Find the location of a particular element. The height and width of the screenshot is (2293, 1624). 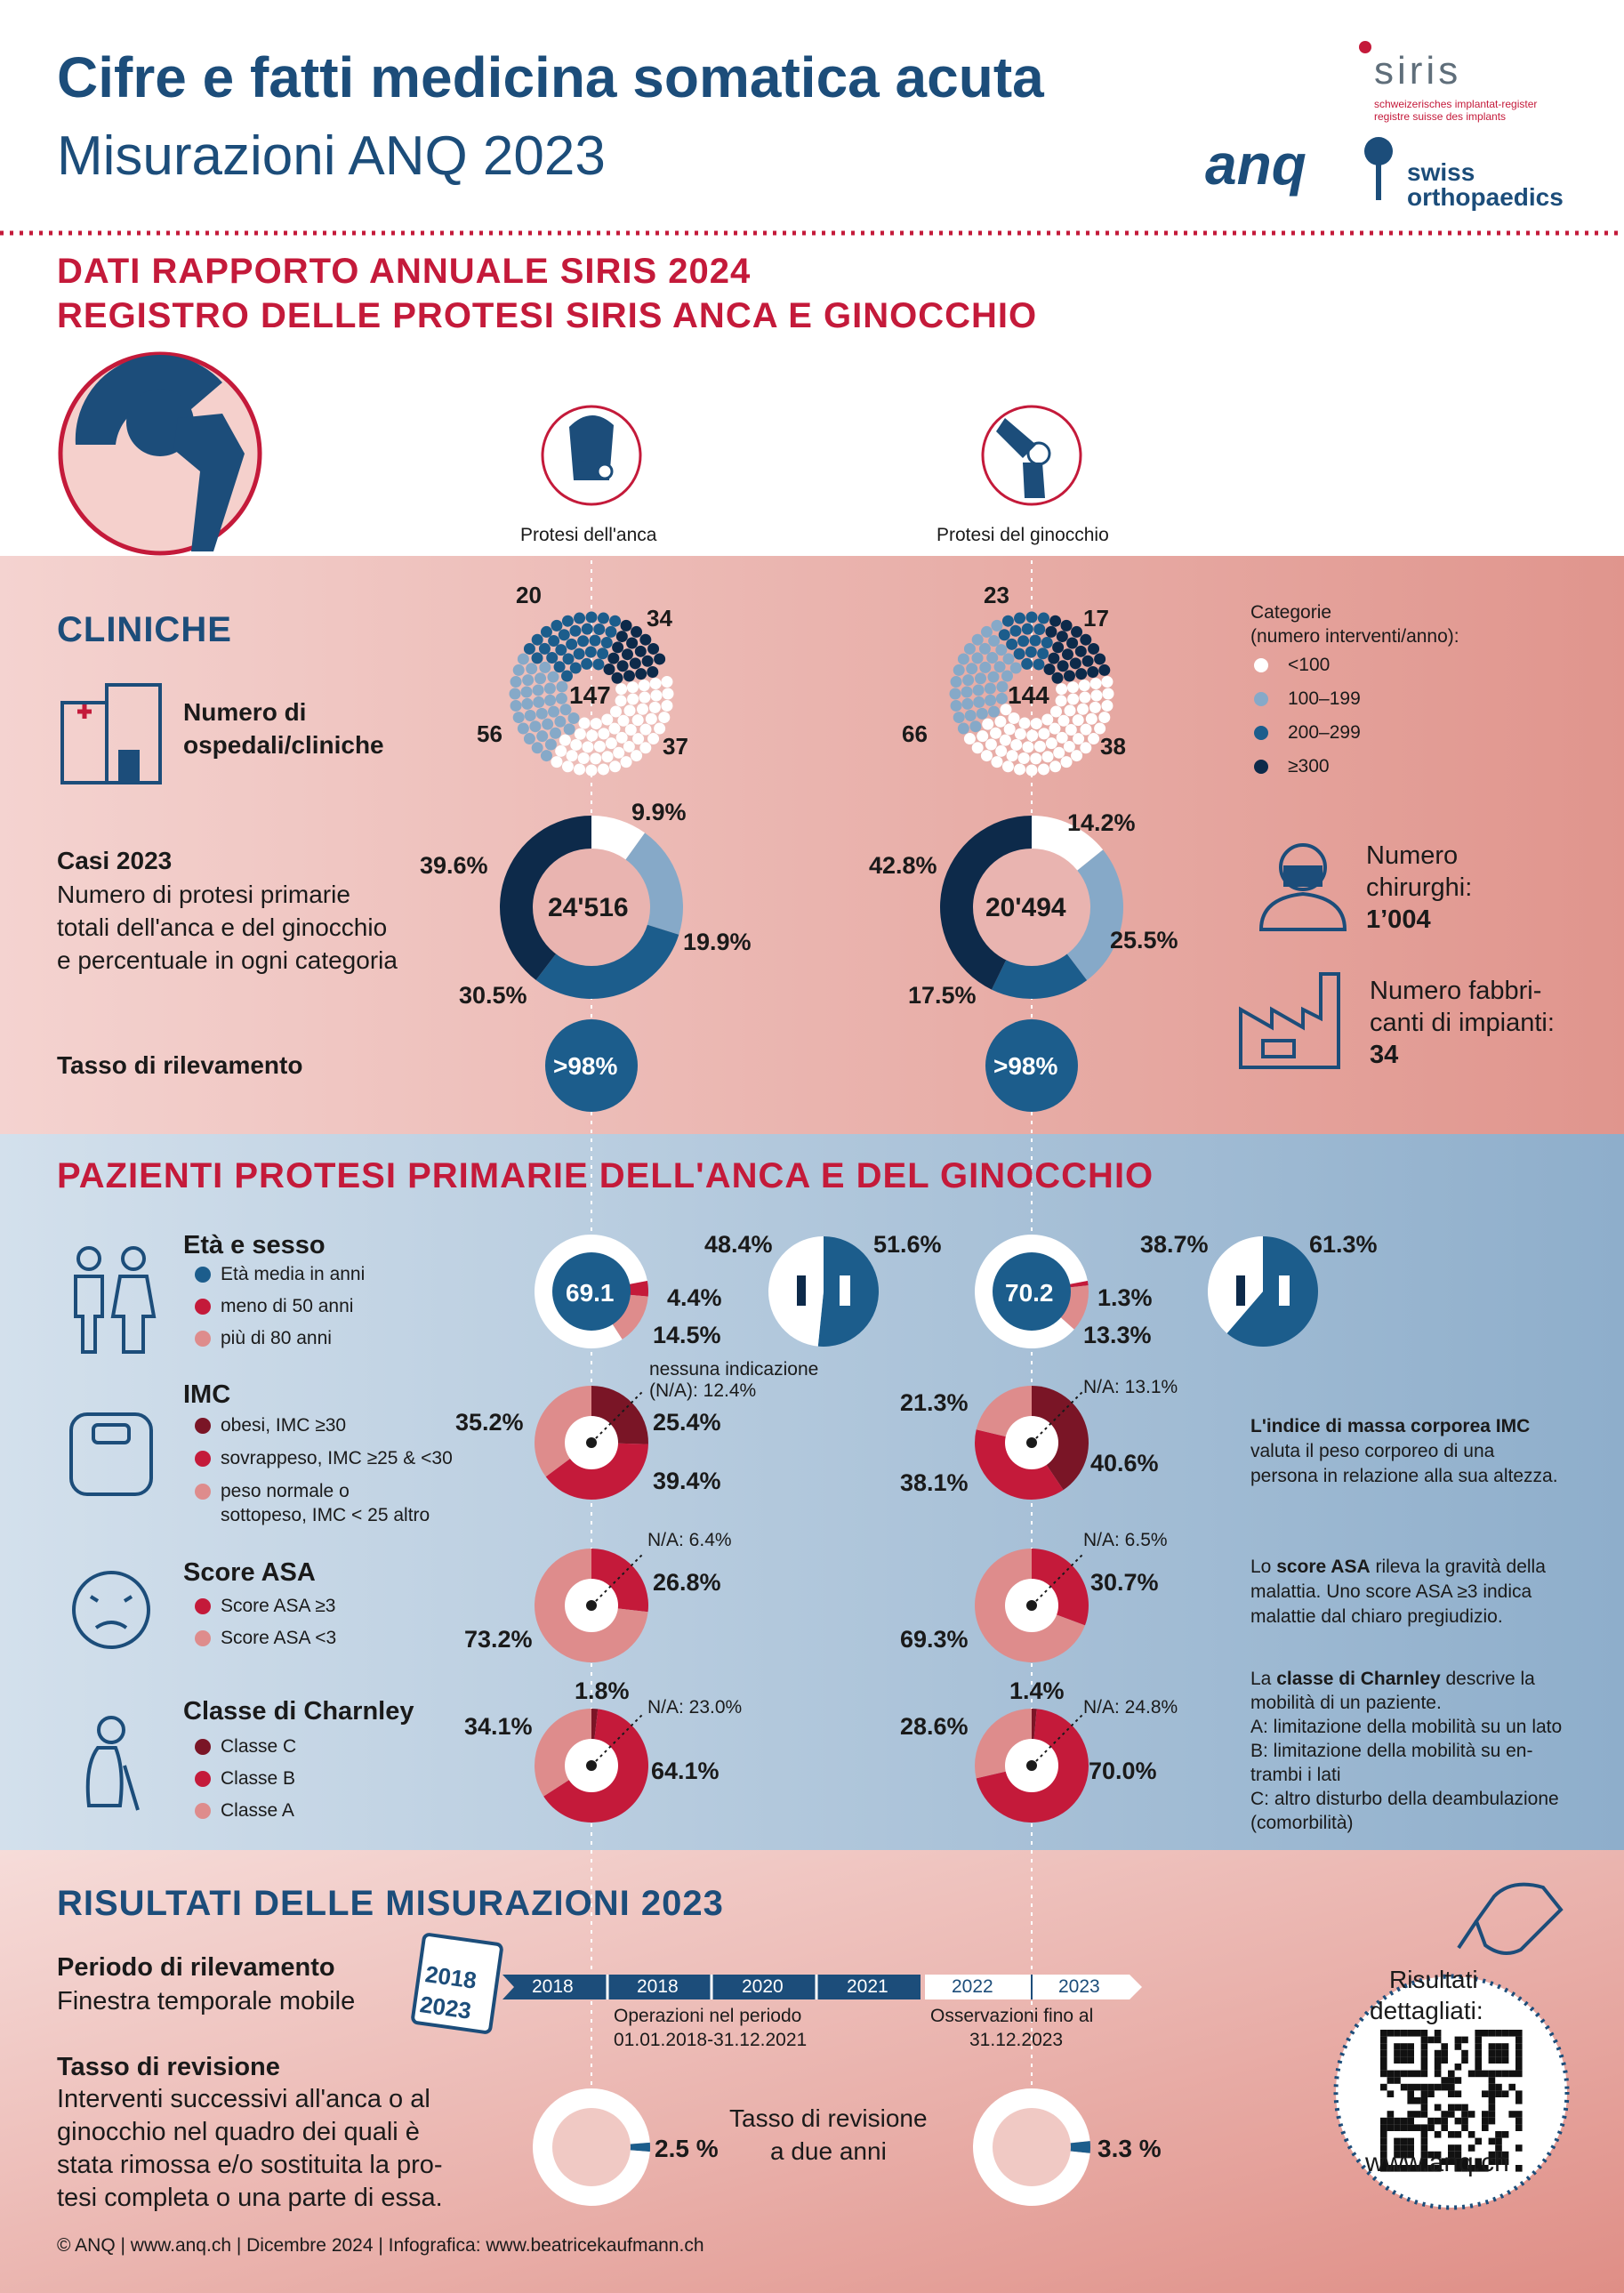

hip-cases-total: 24'516 is located at coordinates (588, 907).